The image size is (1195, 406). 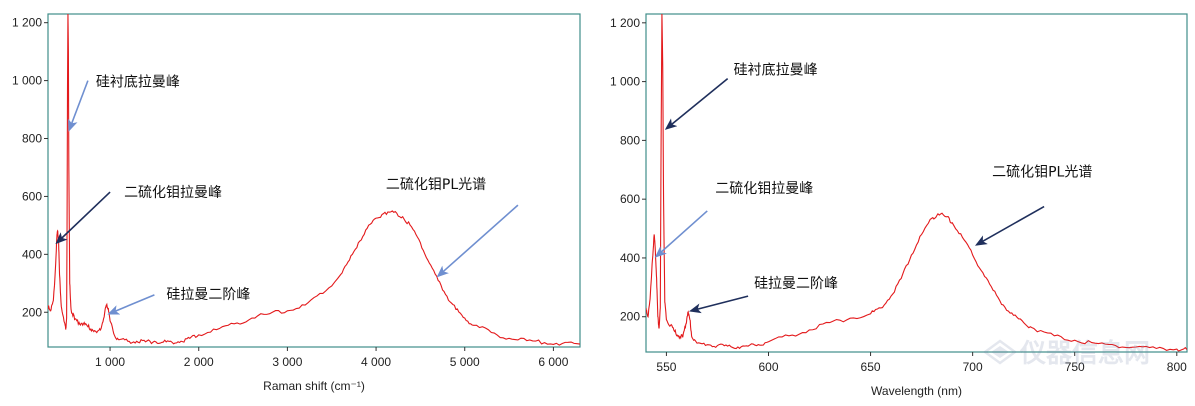 What do you see at coordinates (287, 362) in the screenshot?
I see `x-tick-label: 3 000` at bounding box center [287, 362].